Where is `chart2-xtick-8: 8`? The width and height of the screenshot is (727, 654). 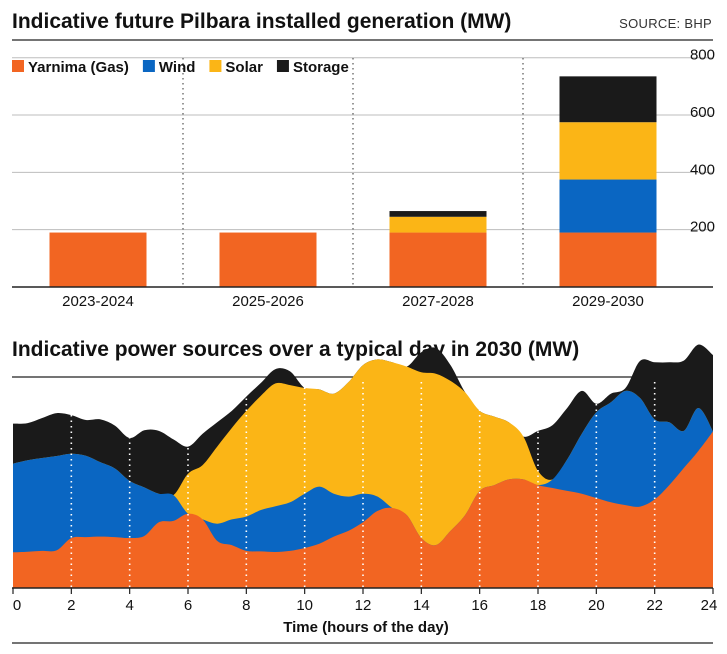
chart2-xtick-8: 8 is located at coordinates (246, 605).